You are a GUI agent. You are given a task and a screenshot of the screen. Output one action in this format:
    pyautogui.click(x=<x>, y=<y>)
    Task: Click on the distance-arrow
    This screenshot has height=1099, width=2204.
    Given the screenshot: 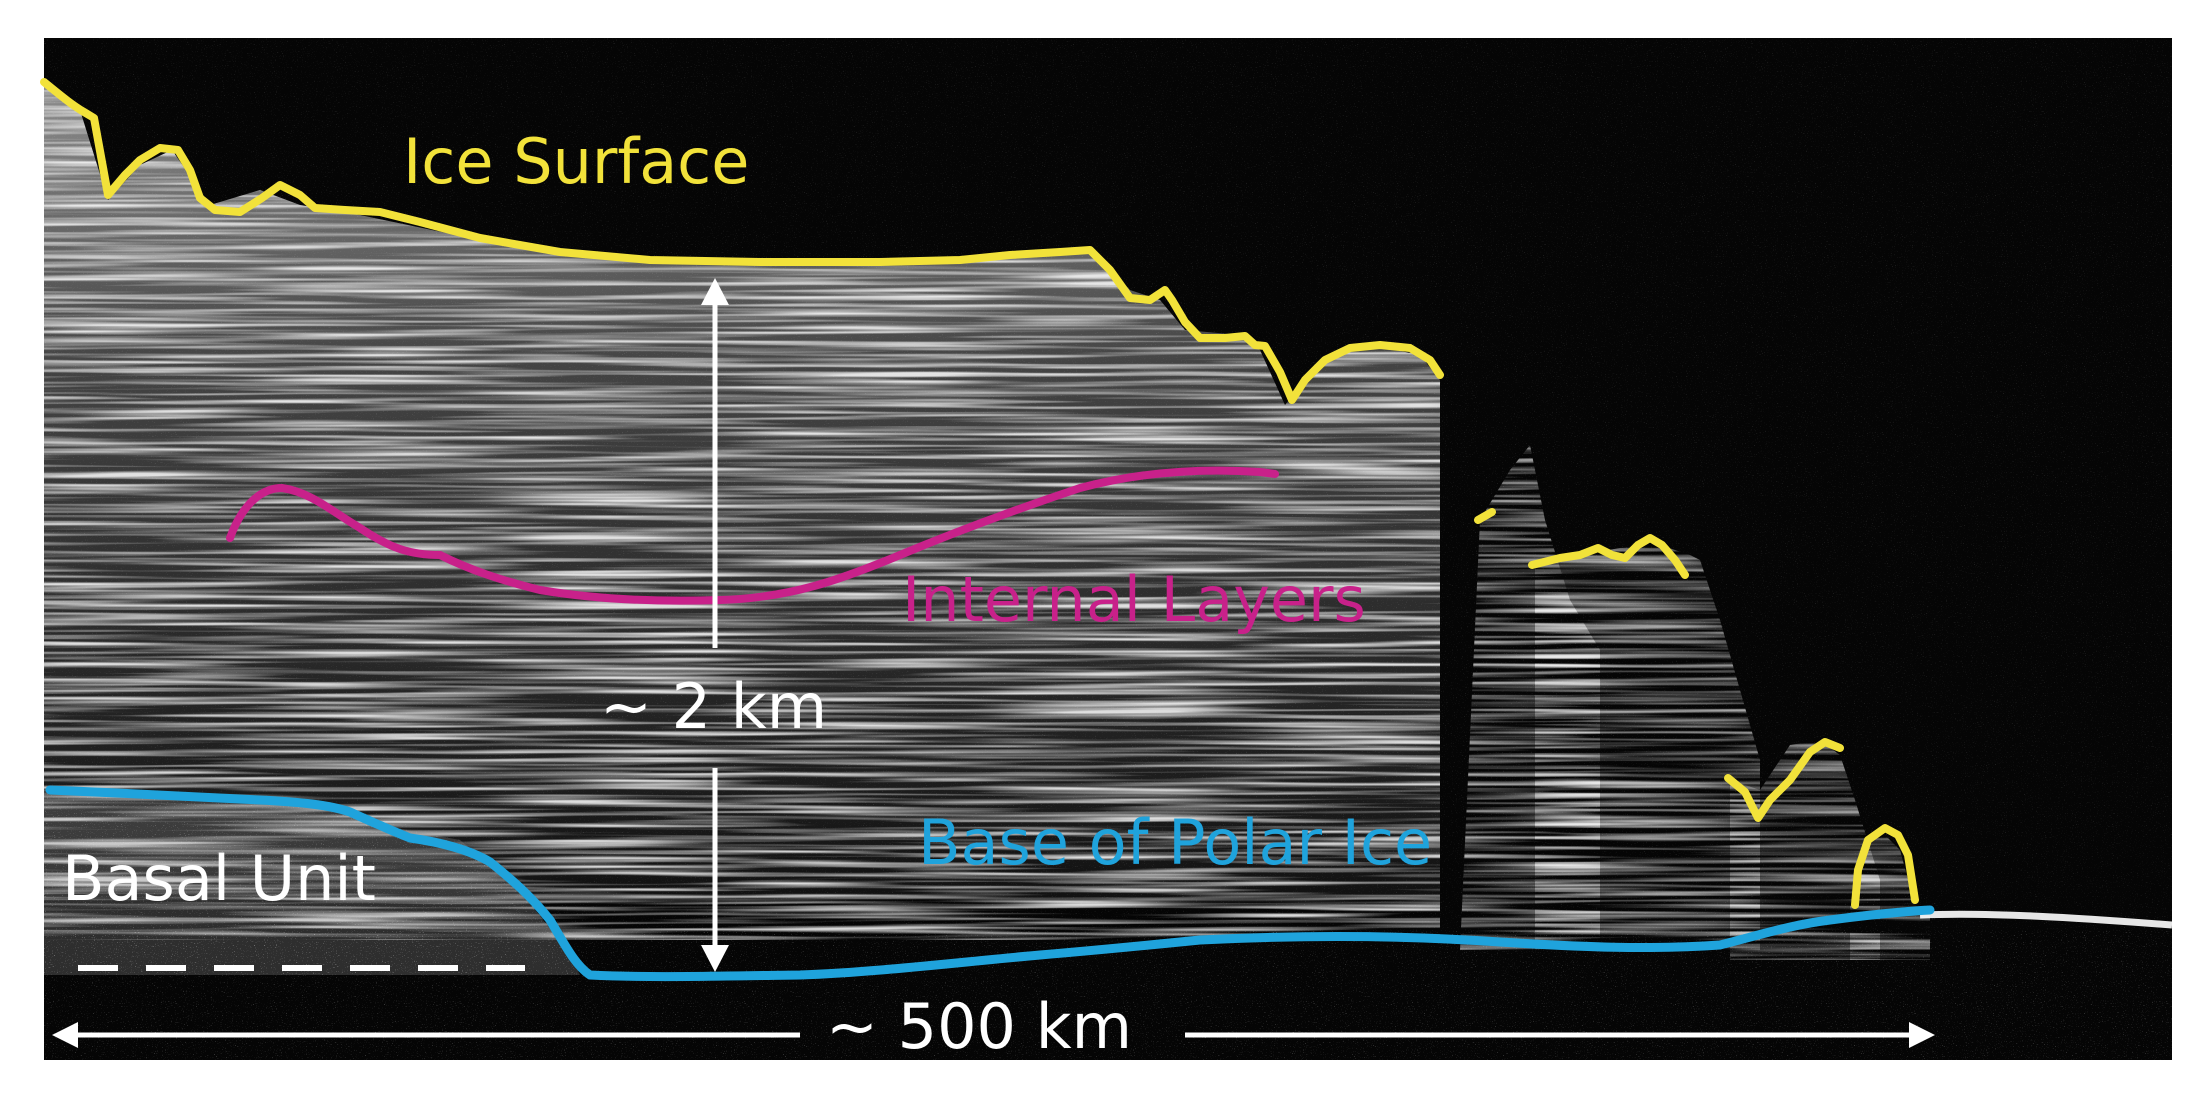 What is the action you would take?
    pyautogui.click(x=993, y=1035)
    